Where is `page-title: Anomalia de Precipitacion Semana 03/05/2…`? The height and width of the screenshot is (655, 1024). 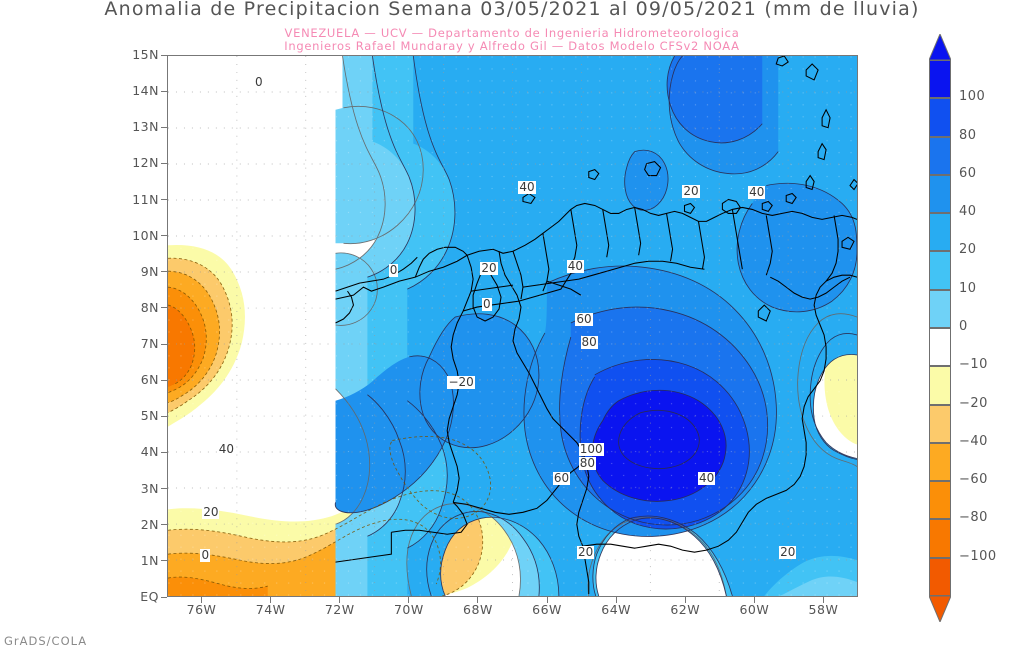 page-title: Anomalia de Precipitacion Semana 03/05/2… is located at coordinates (512, 10).